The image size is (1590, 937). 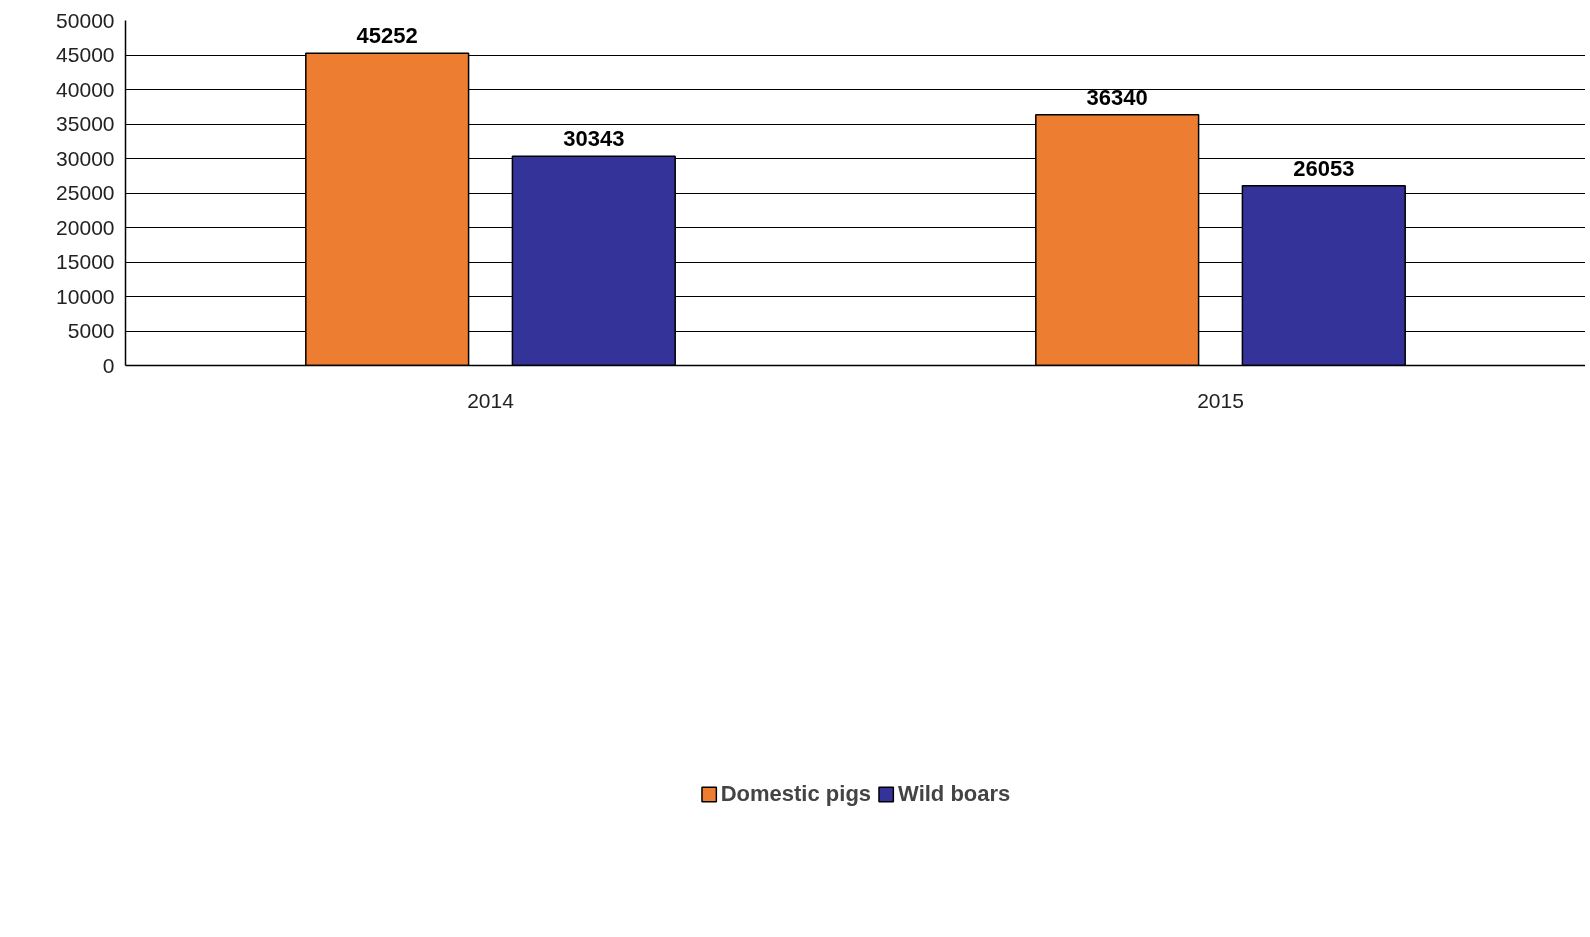 What do you see at coordinates (954, 793) in the screenshot?
I see `legend-label: Wild boars` at bounding box center [954, 793].